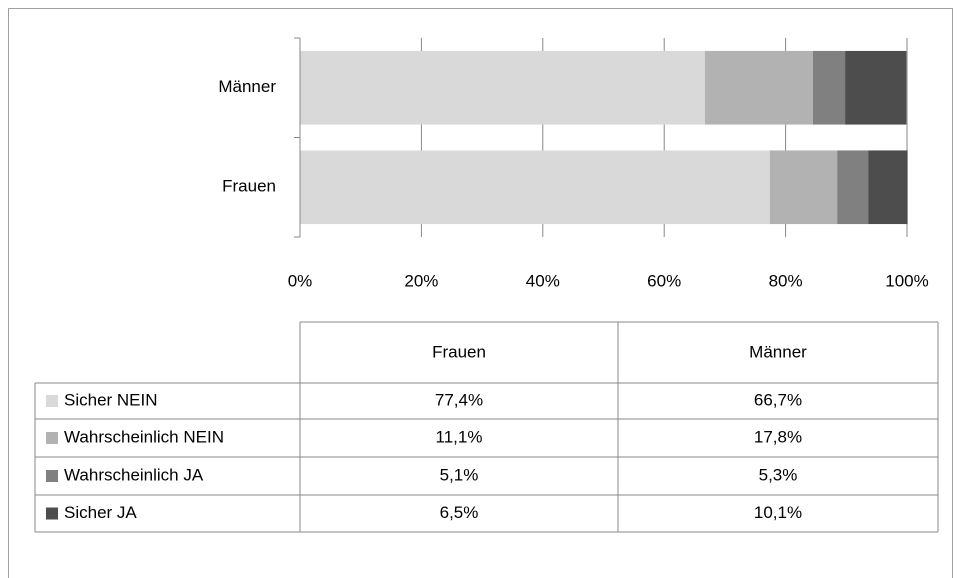 This screenshot has width=957, height=578. Describe the element at coordinates (459, 351) in the screenshot. I see `table-header: Frauen` at that location.